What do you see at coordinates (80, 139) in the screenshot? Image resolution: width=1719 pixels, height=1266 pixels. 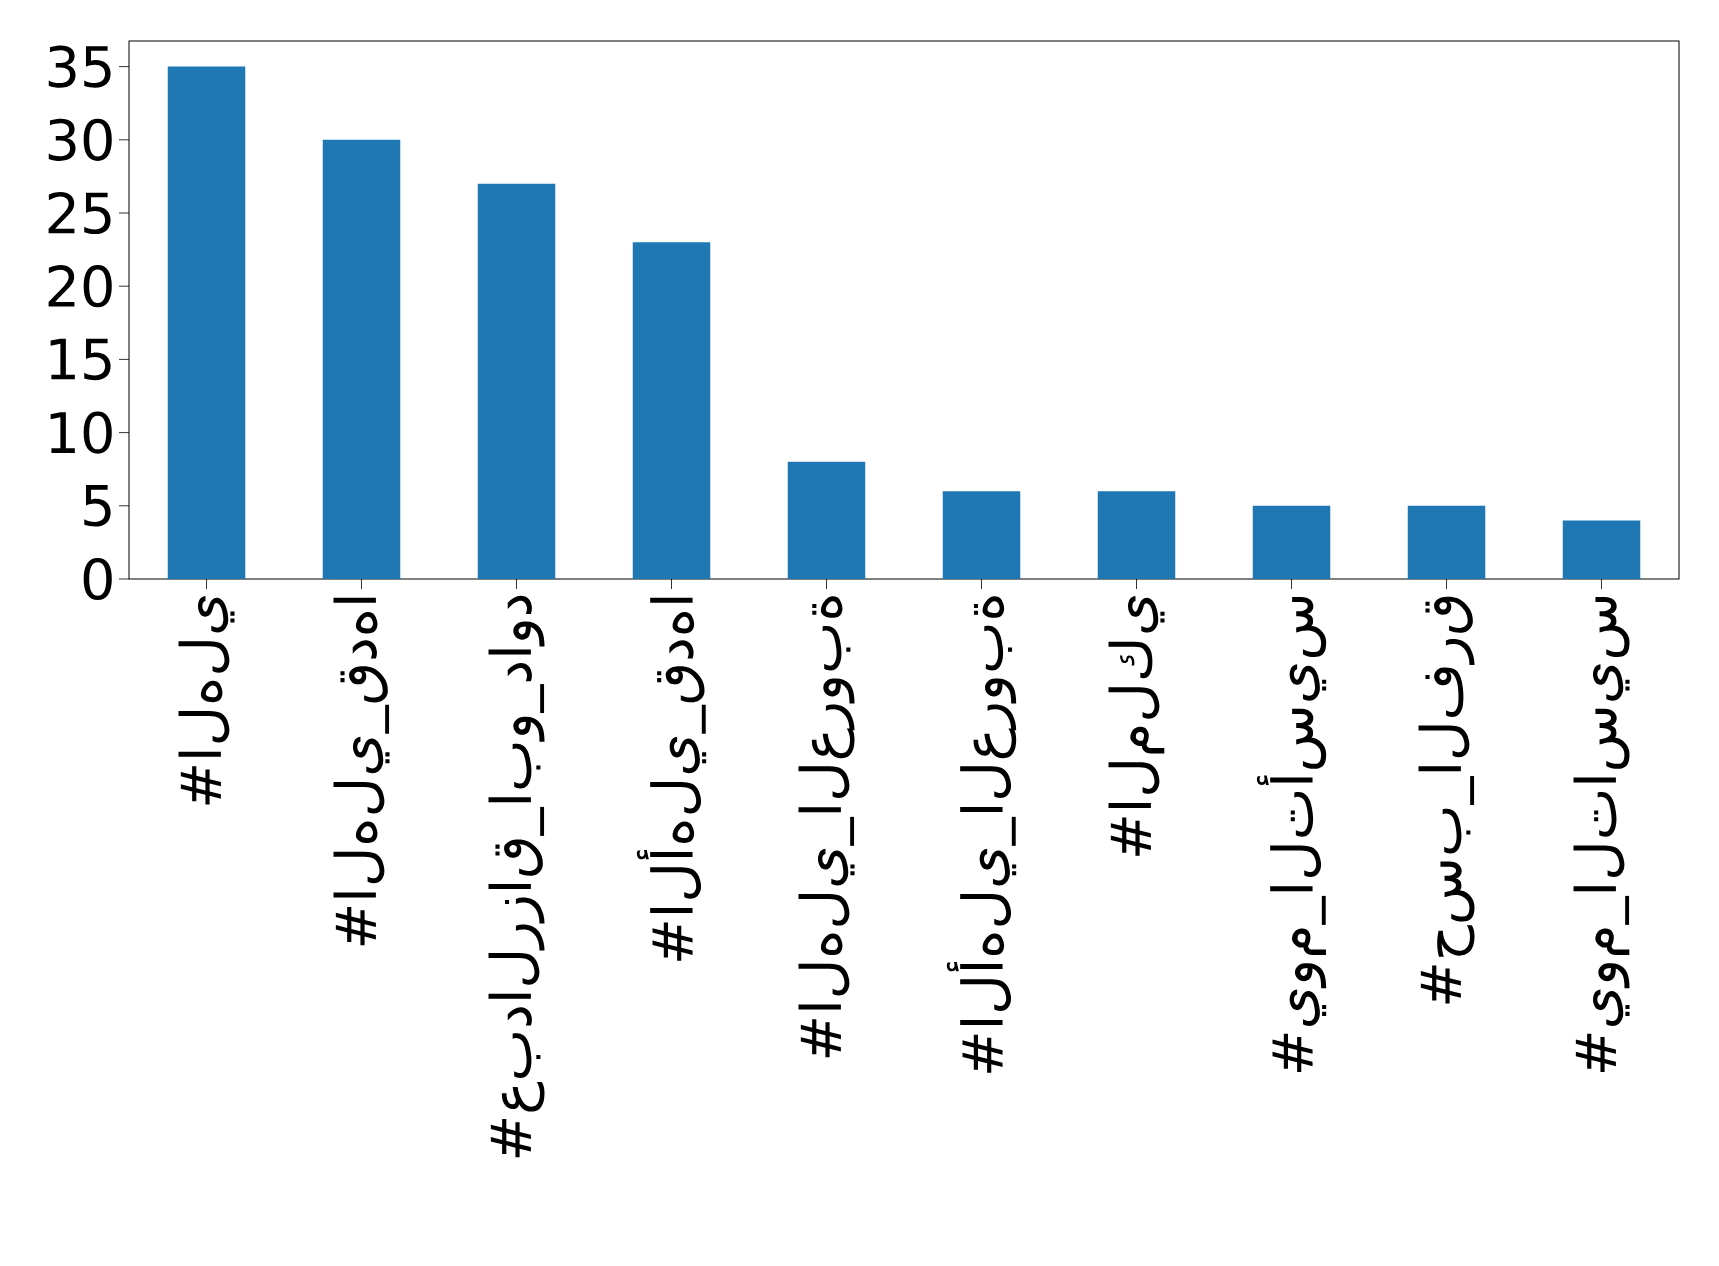 I see `y-tick-label: 30` at bounding box center [80, 139].